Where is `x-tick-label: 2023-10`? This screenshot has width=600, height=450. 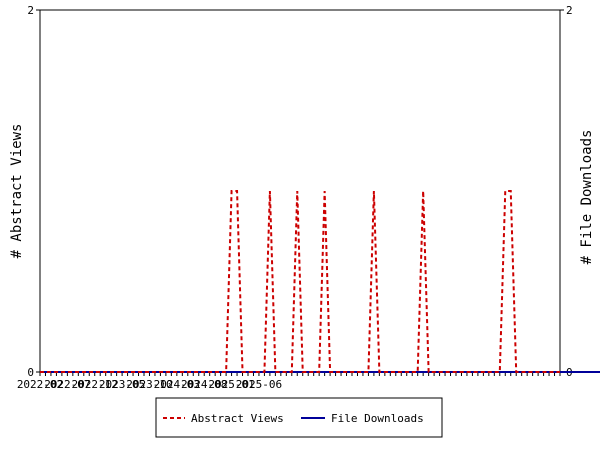
x-tick-label: 2023-10 is located at coordinates (149, 384).